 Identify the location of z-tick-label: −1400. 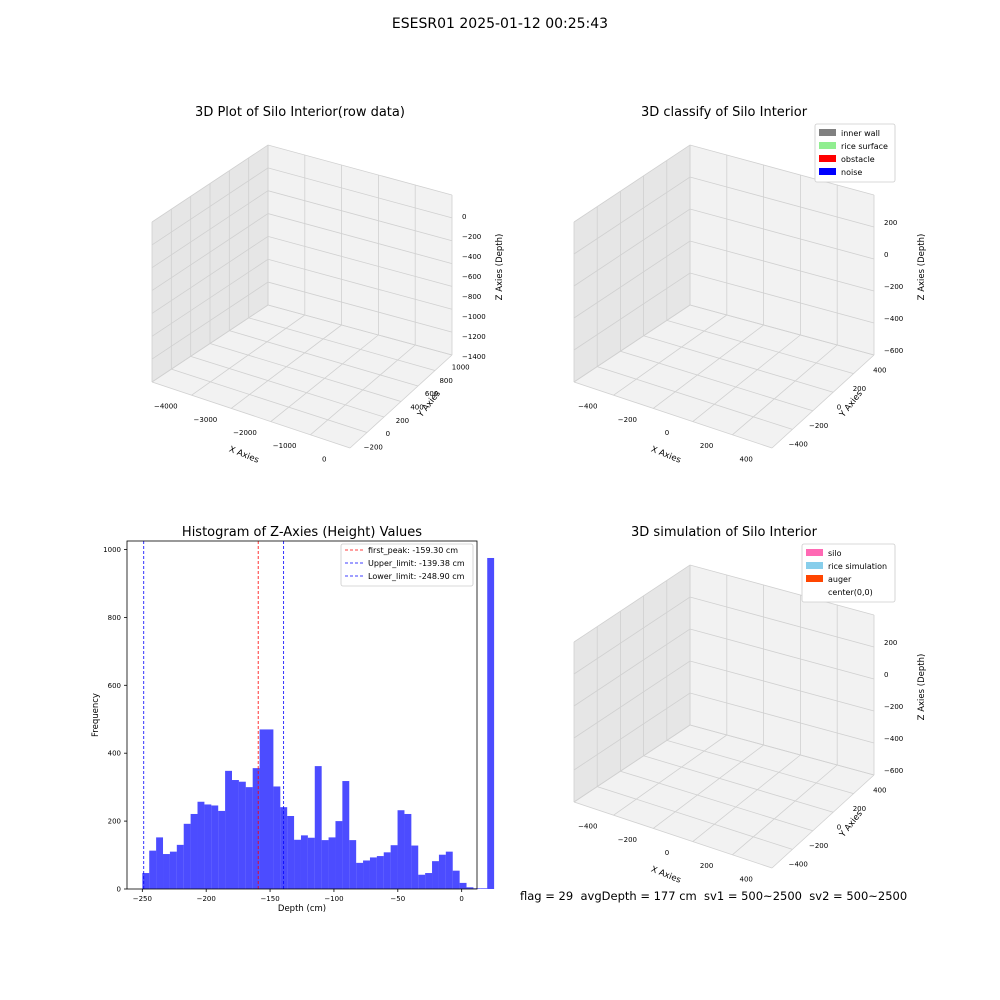
(474, 357).